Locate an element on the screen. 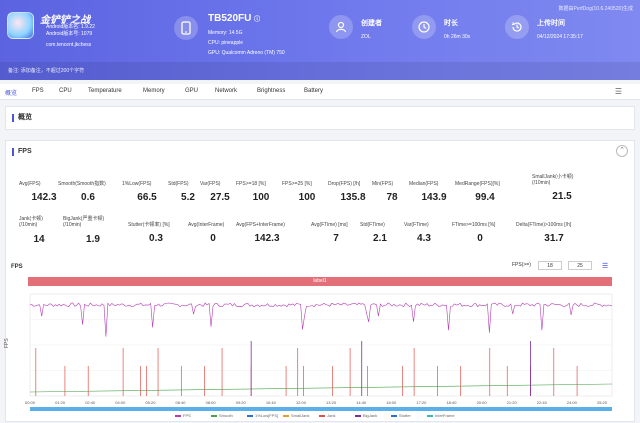 The image size is (640, 423). app-package: com.tencent.jkchess is located at coordinates (69, 45).